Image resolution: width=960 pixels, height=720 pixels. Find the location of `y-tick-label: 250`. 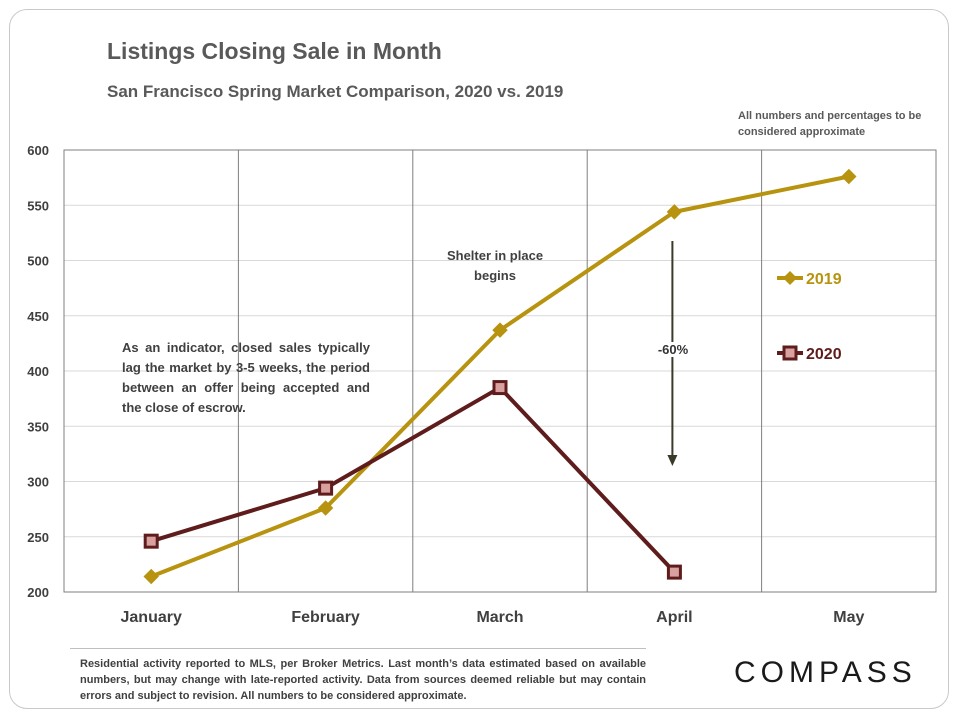

y-tick-label: 250 is located at coordinates (38, 537).